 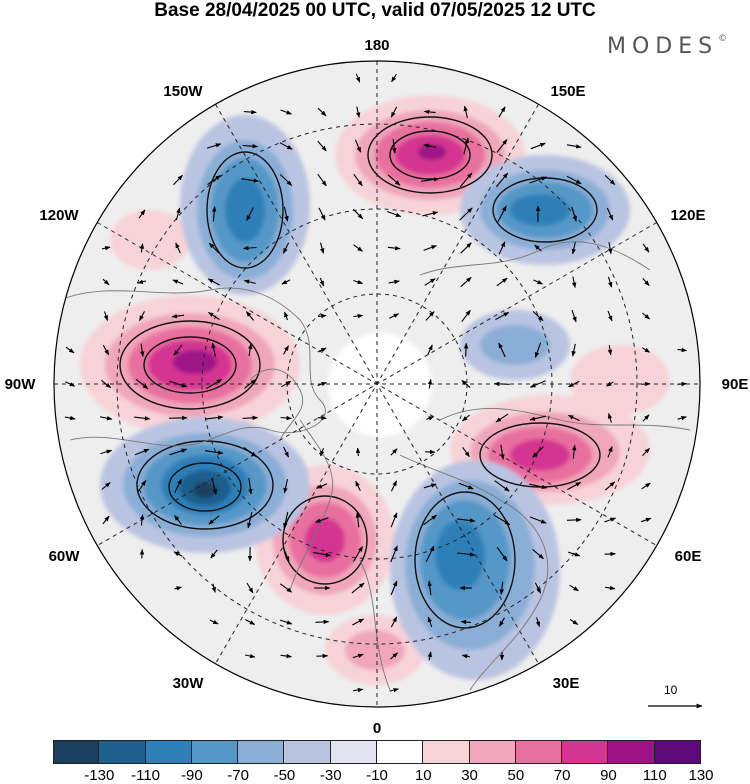 What do you see at coordinates (608, 775) in the screenshot?
I see `colorbar-tick-label: 90` at bounding box center [608, 775].